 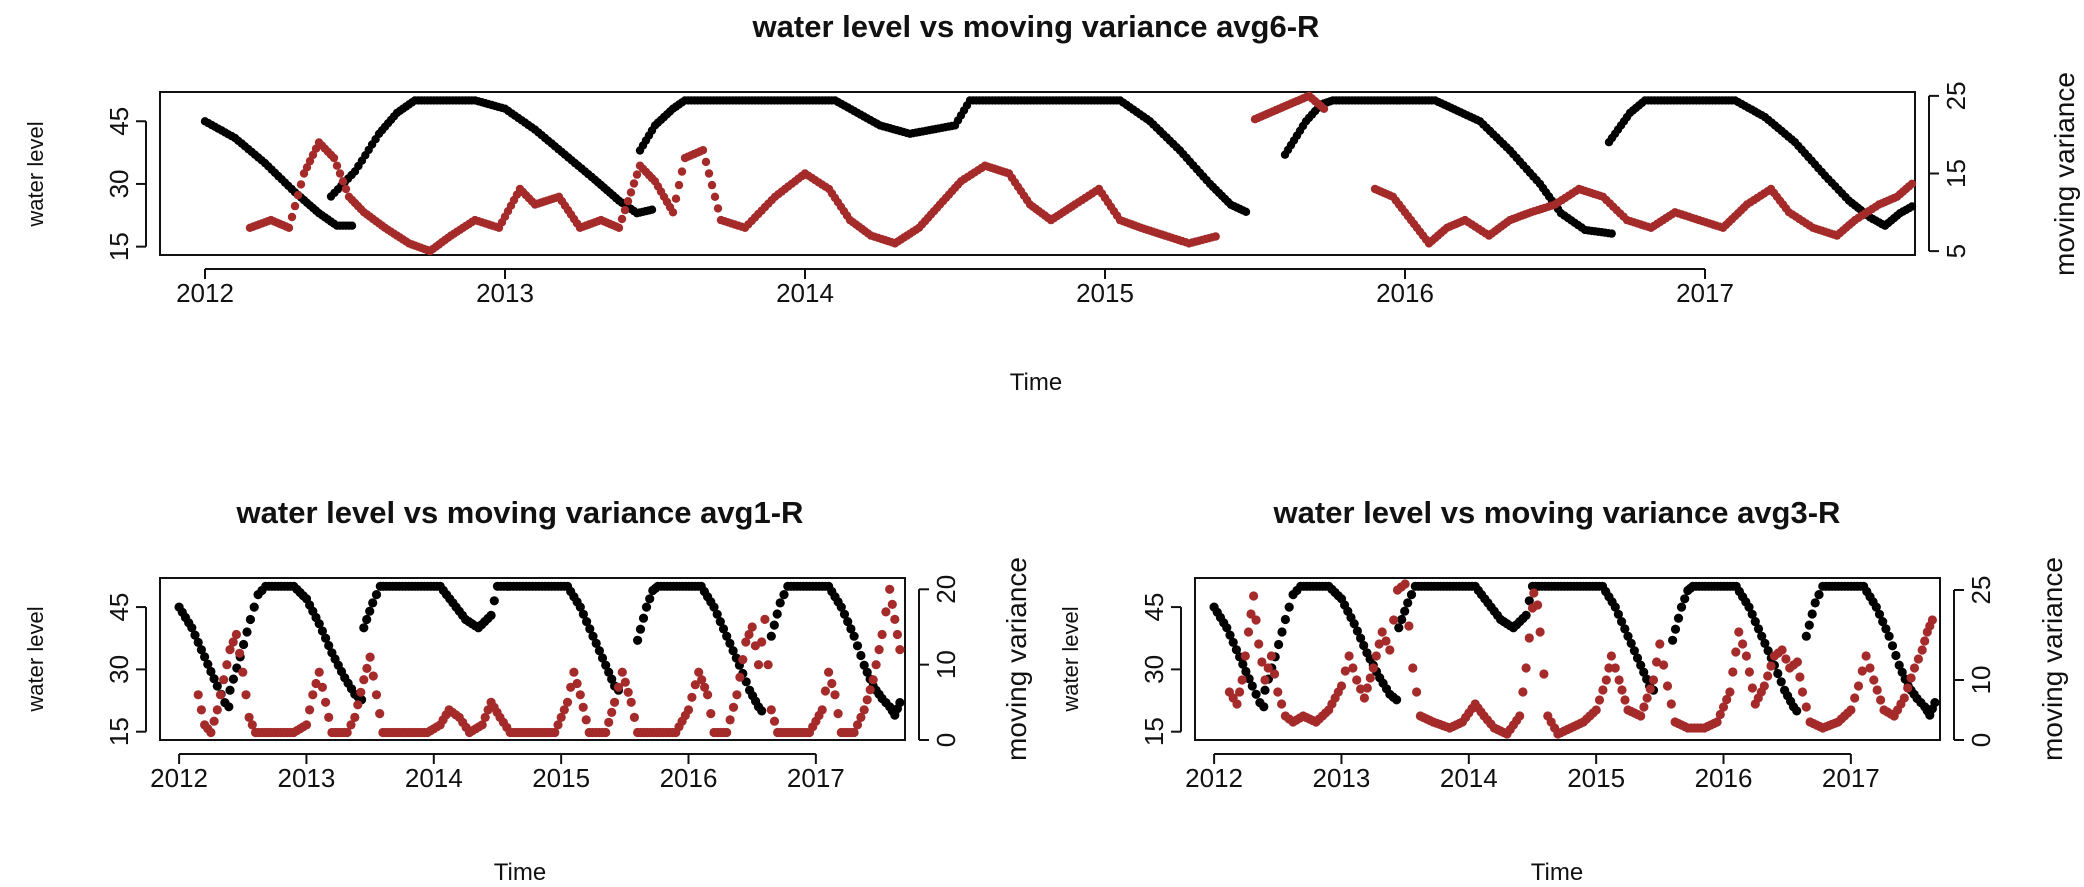 What do you see at coordinates (119, 669) in the screenshot?
I see `y-tick-label-left: 30` at bounding box center [119, 669].